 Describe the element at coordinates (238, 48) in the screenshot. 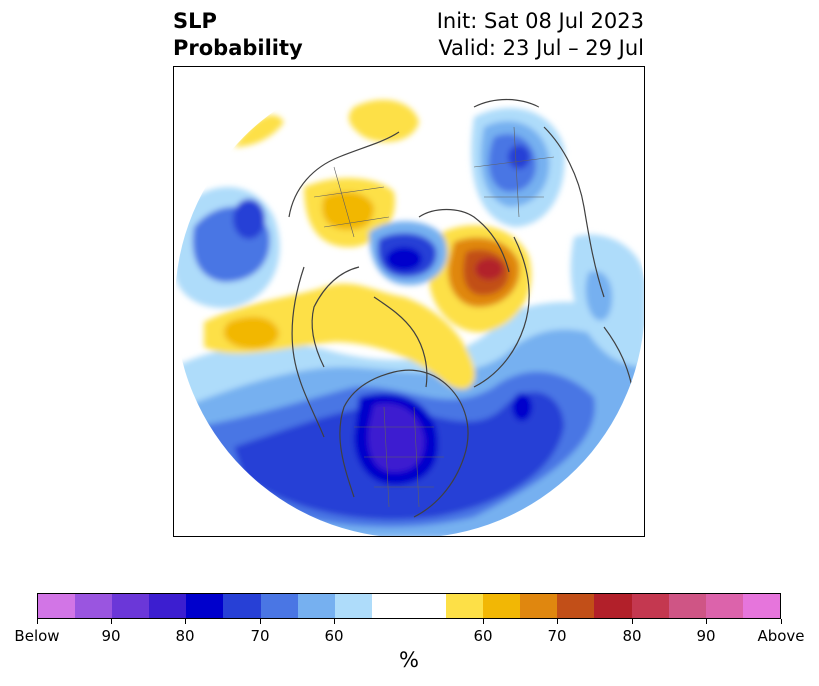

I see `title-line-probability: Probability` at that location.